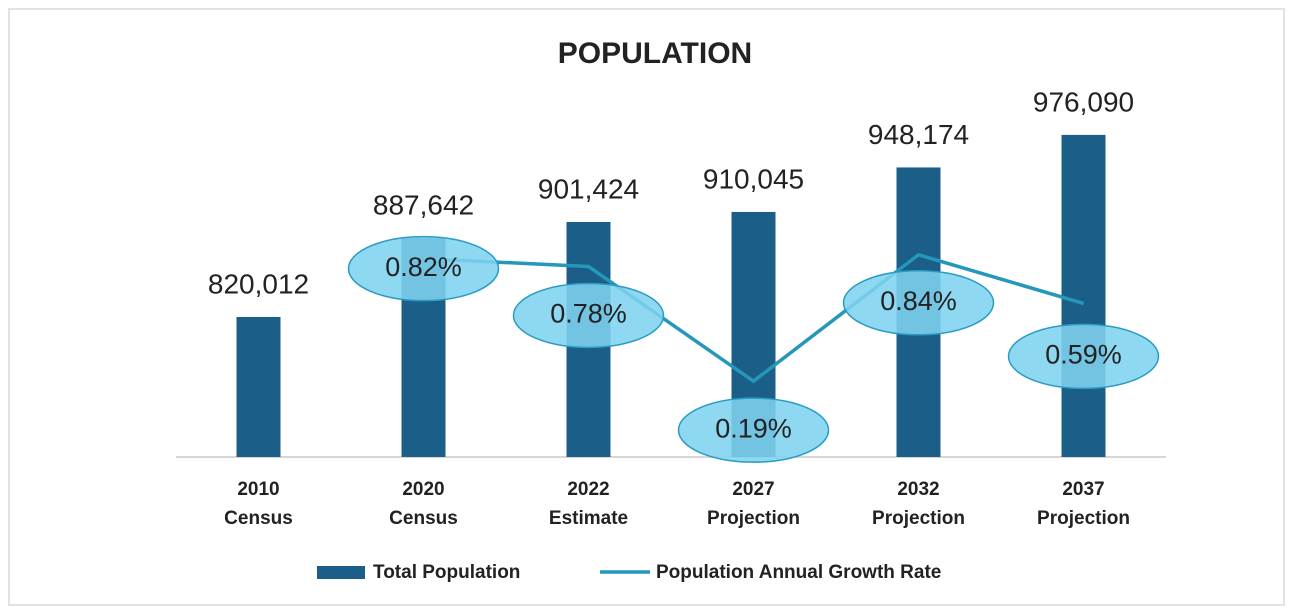 This screenshot has width=1294, height=611. What do you see at coordinates (588, 518) in the screenshot?
I see `x-tick-label: Estimate` at bounding box center [588, 518].